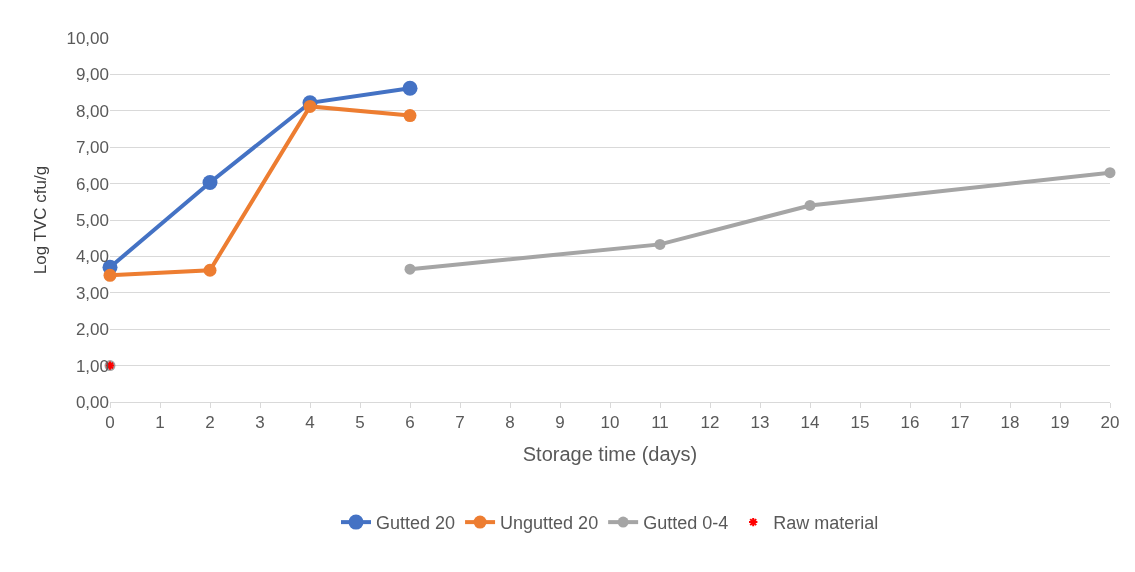  I want to click on x-tick-label: 2, so click(210, 423).